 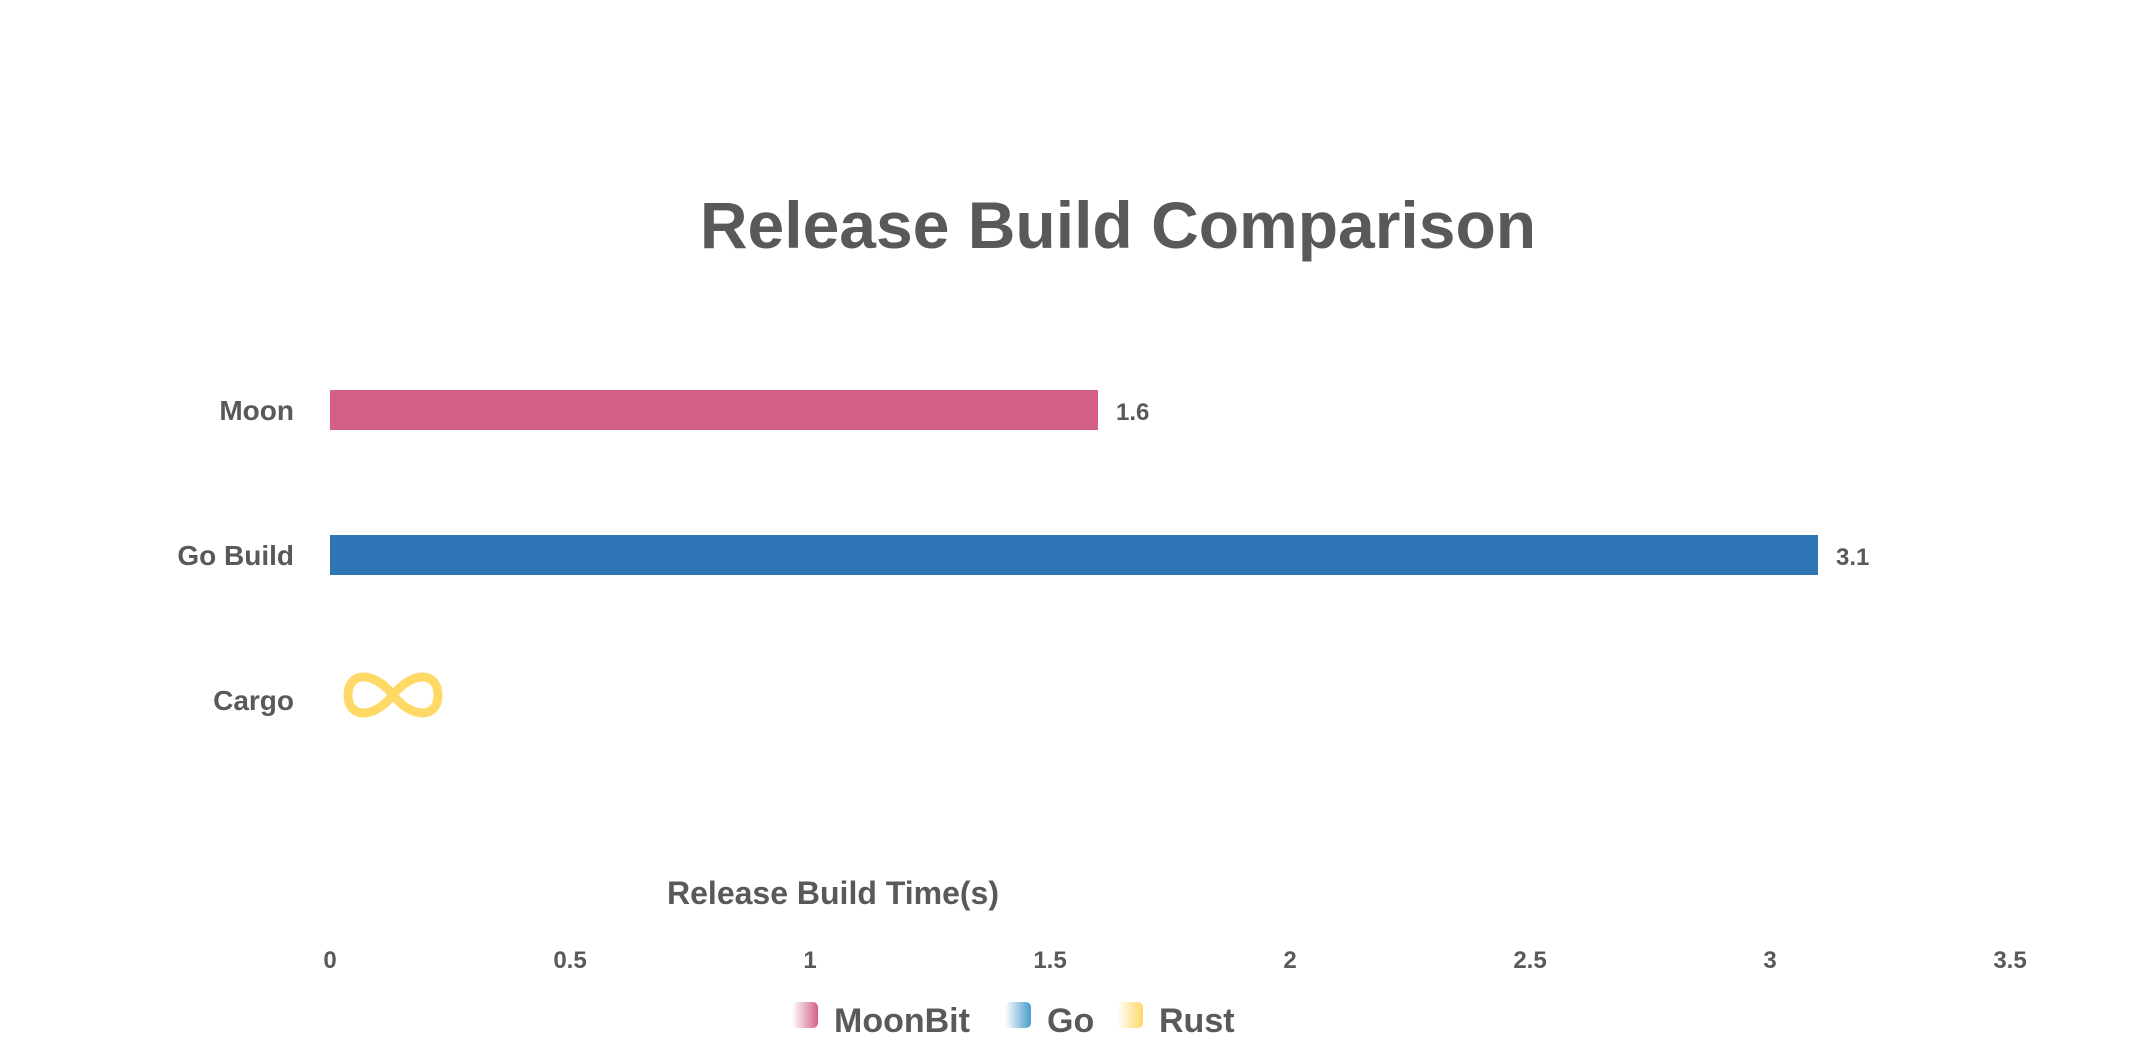 I want to click on x-tick-label: 0.5, so click(x=569, y=960).